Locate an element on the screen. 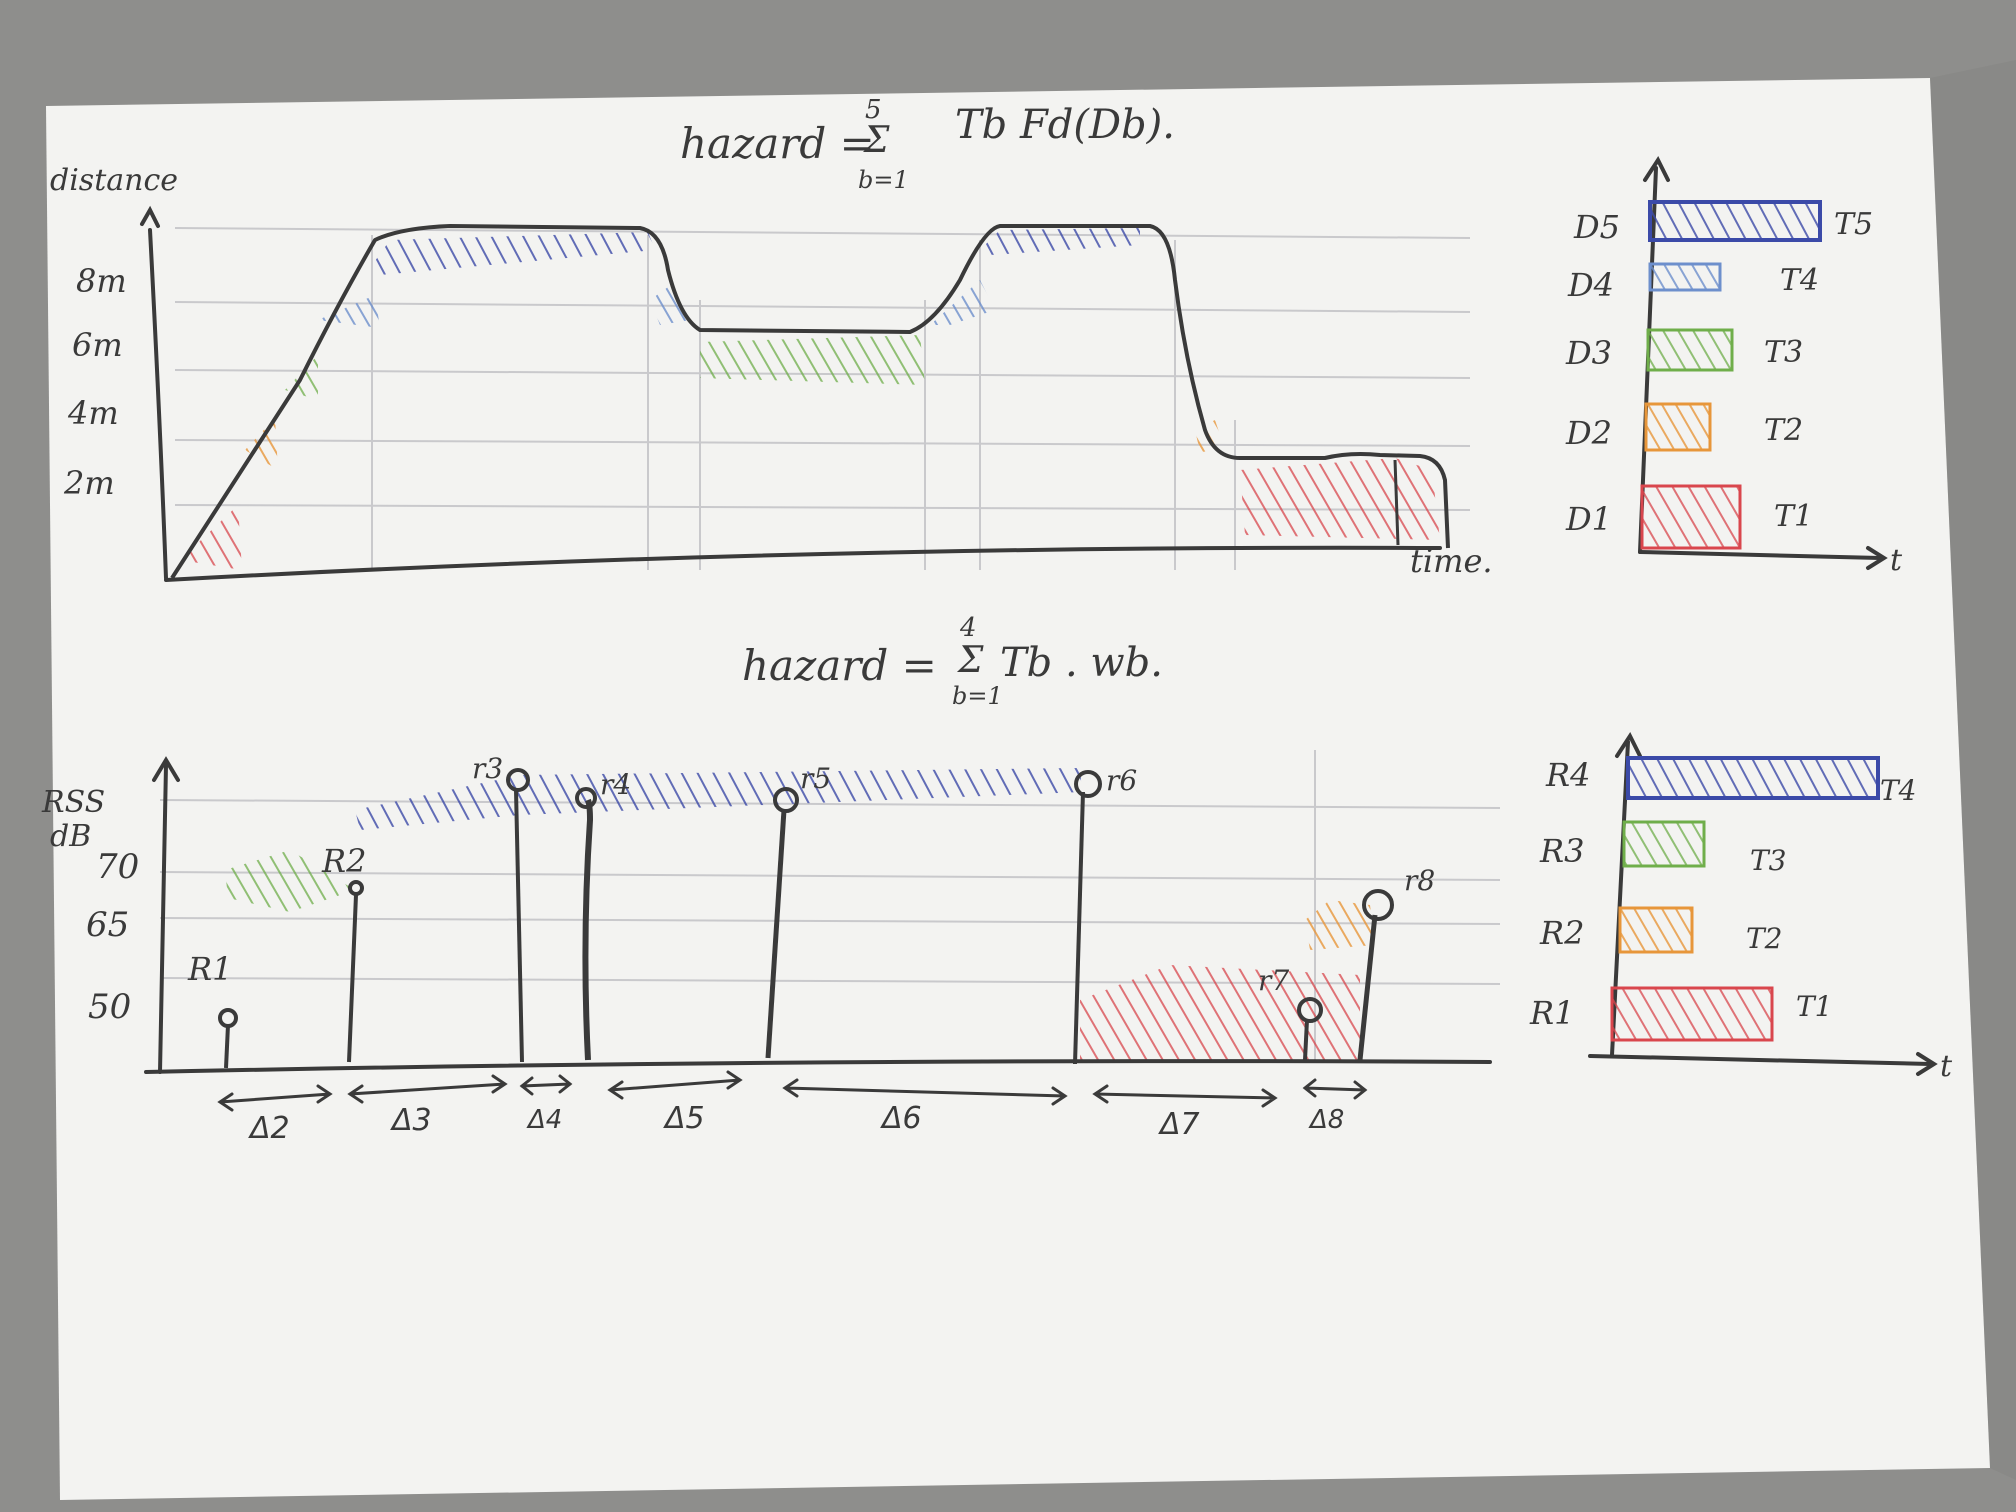  legend-d5-label: D5 is located at coordinates (1596, 227).